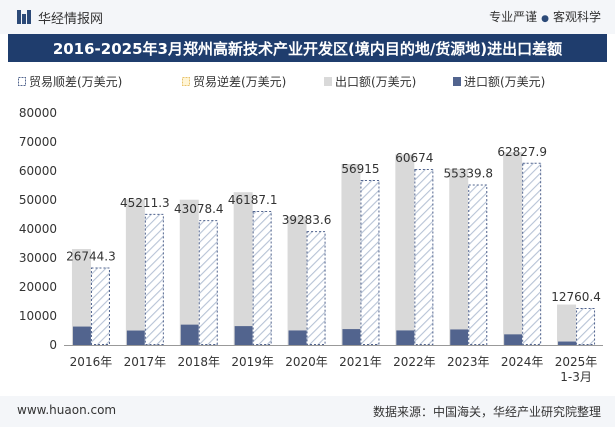 This screenshot has width=615, height=427. What do you see at coordinates (468, 362) in the screenshot?
I see `x-tick-label: 2023年` at bounding box center [468, 362].